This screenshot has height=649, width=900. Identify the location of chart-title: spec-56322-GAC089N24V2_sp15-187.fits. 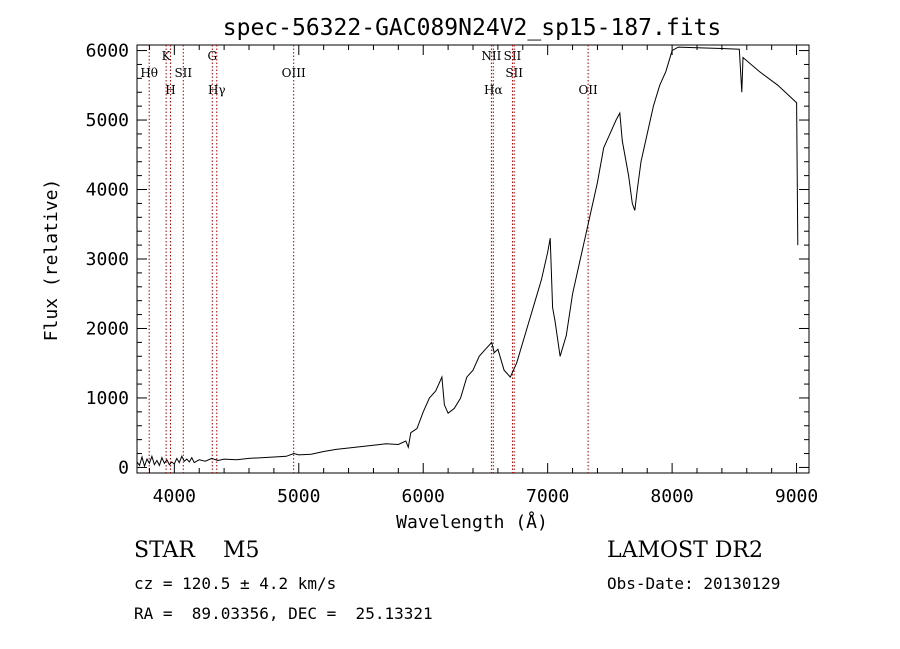
(472, 28).